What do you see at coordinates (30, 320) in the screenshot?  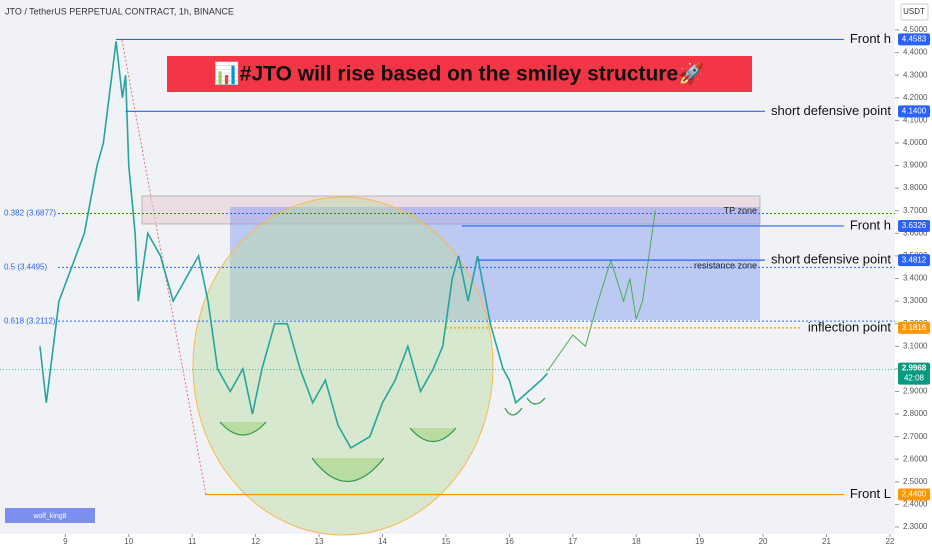 I see `fib-label: 0.618 (3.2112)` at bounding box center [30, 320].